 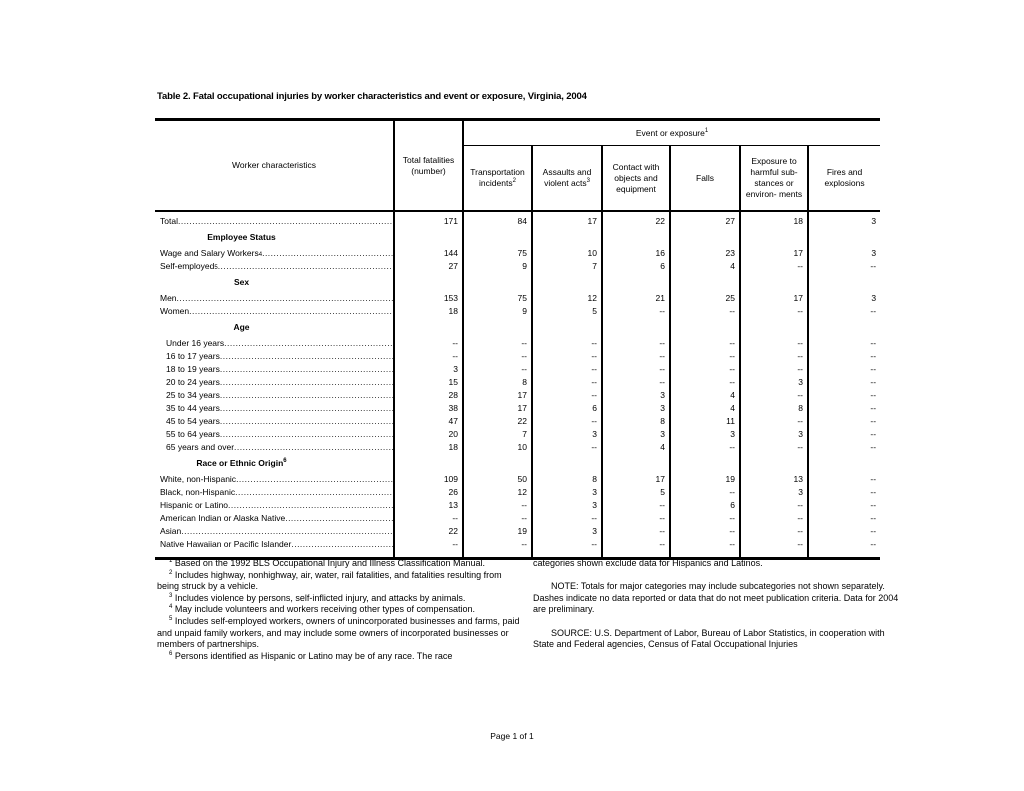 What do you see at coordinates (497, 479) in the screenshot?
I see `value-cell: 50` at bounding box center [497, 479].